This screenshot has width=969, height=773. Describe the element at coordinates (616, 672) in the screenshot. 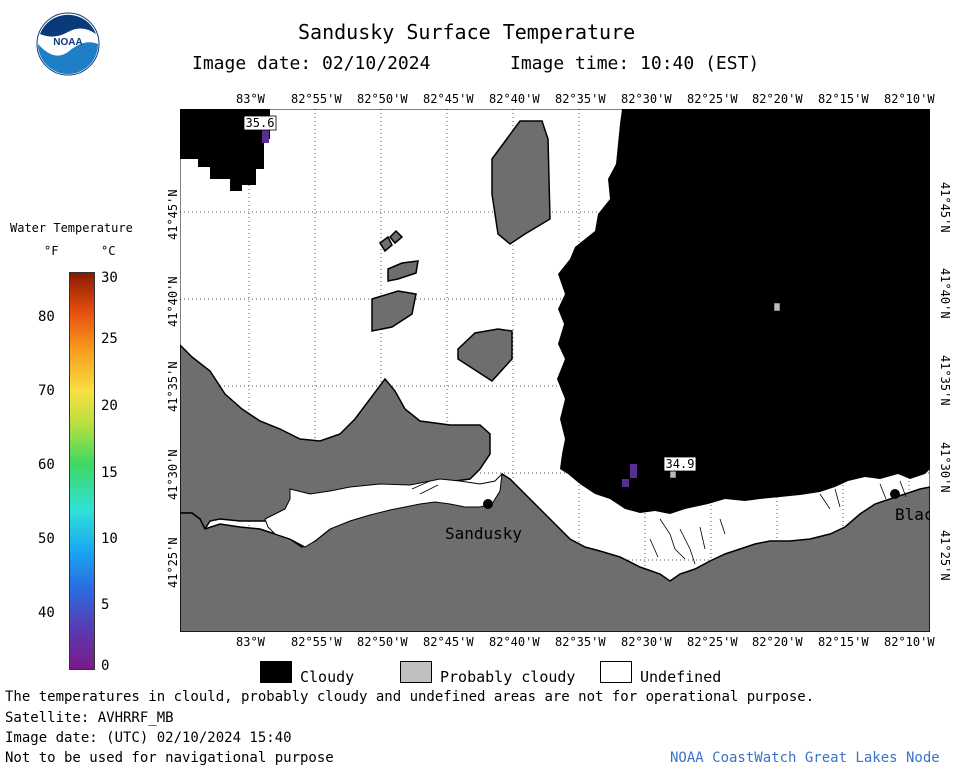

I see `legend-swatch-undefined` at that location.